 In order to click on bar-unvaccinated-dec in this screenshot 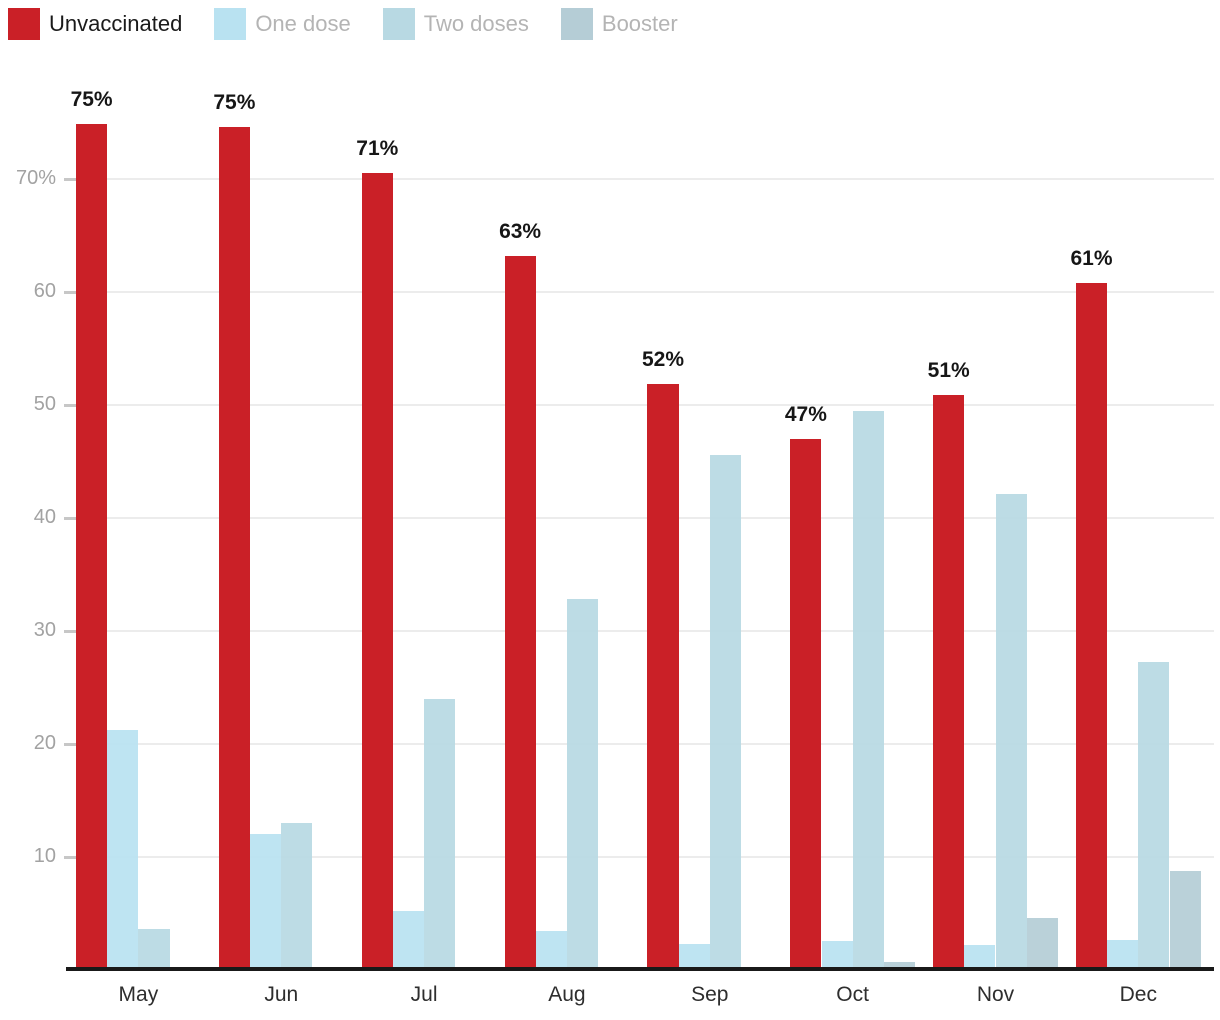, I will do `click(1091, 626)`.